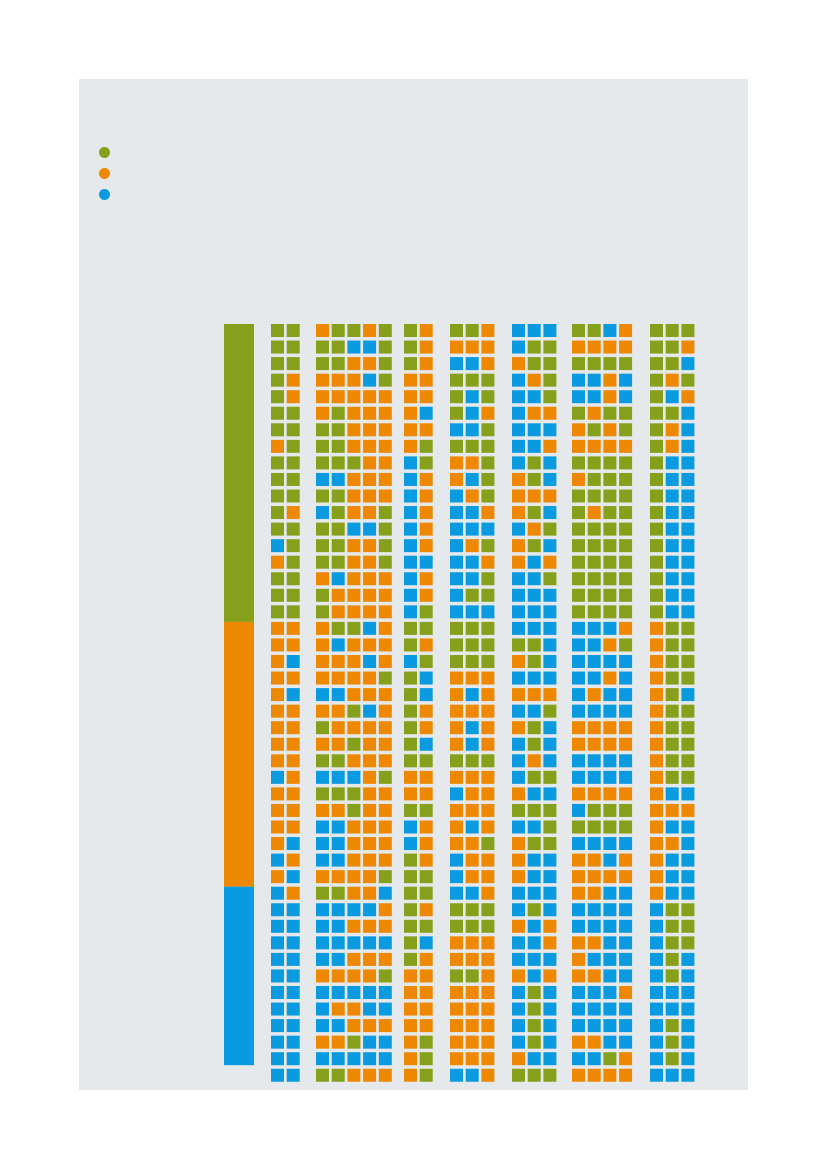 The image size is (827, 1169). What do you see at coordinates (239, 754) in the screenshot?
I see `reference-bar-segment-o` at bounding box center [239, 754].